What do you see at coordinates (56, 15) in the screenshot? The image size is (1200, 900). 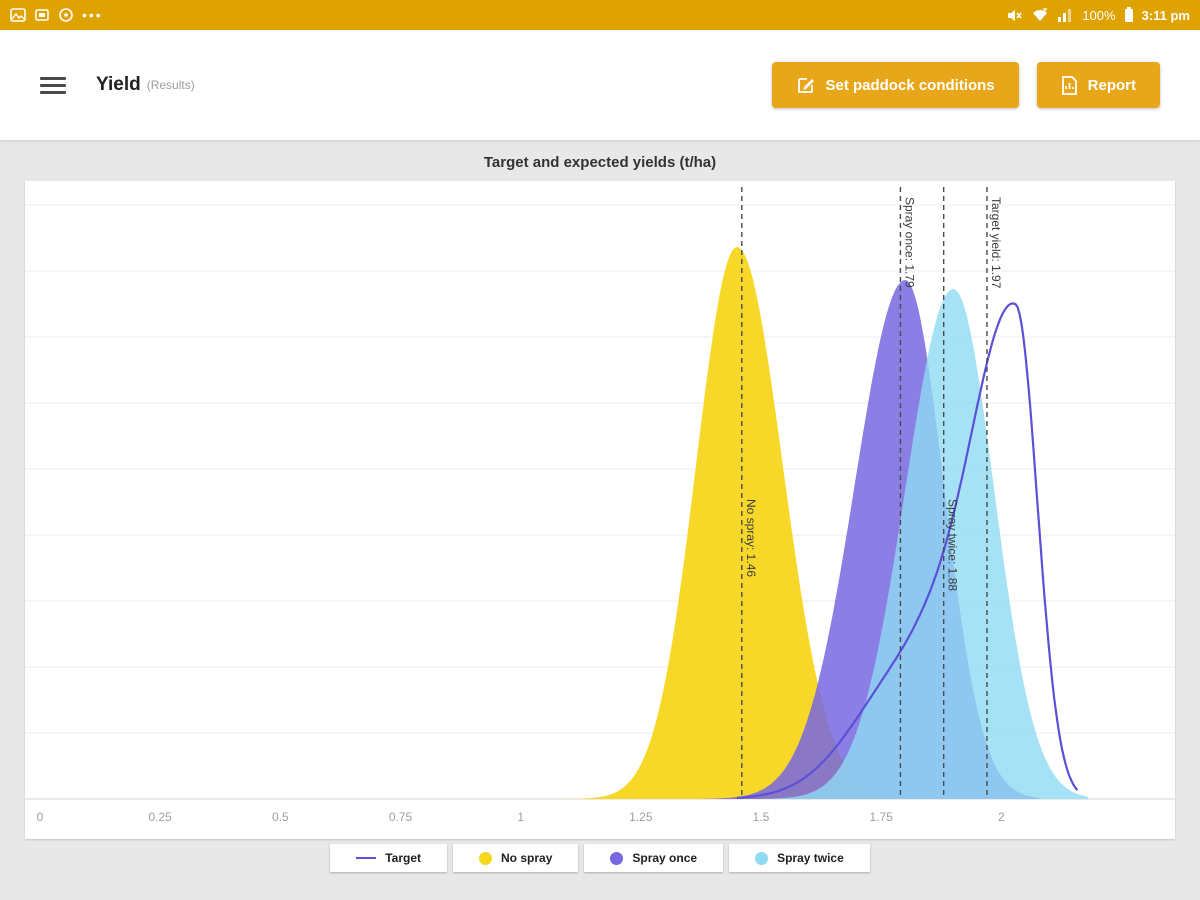 I see `status-bar-left: •••` at bounding box center [56, 15].